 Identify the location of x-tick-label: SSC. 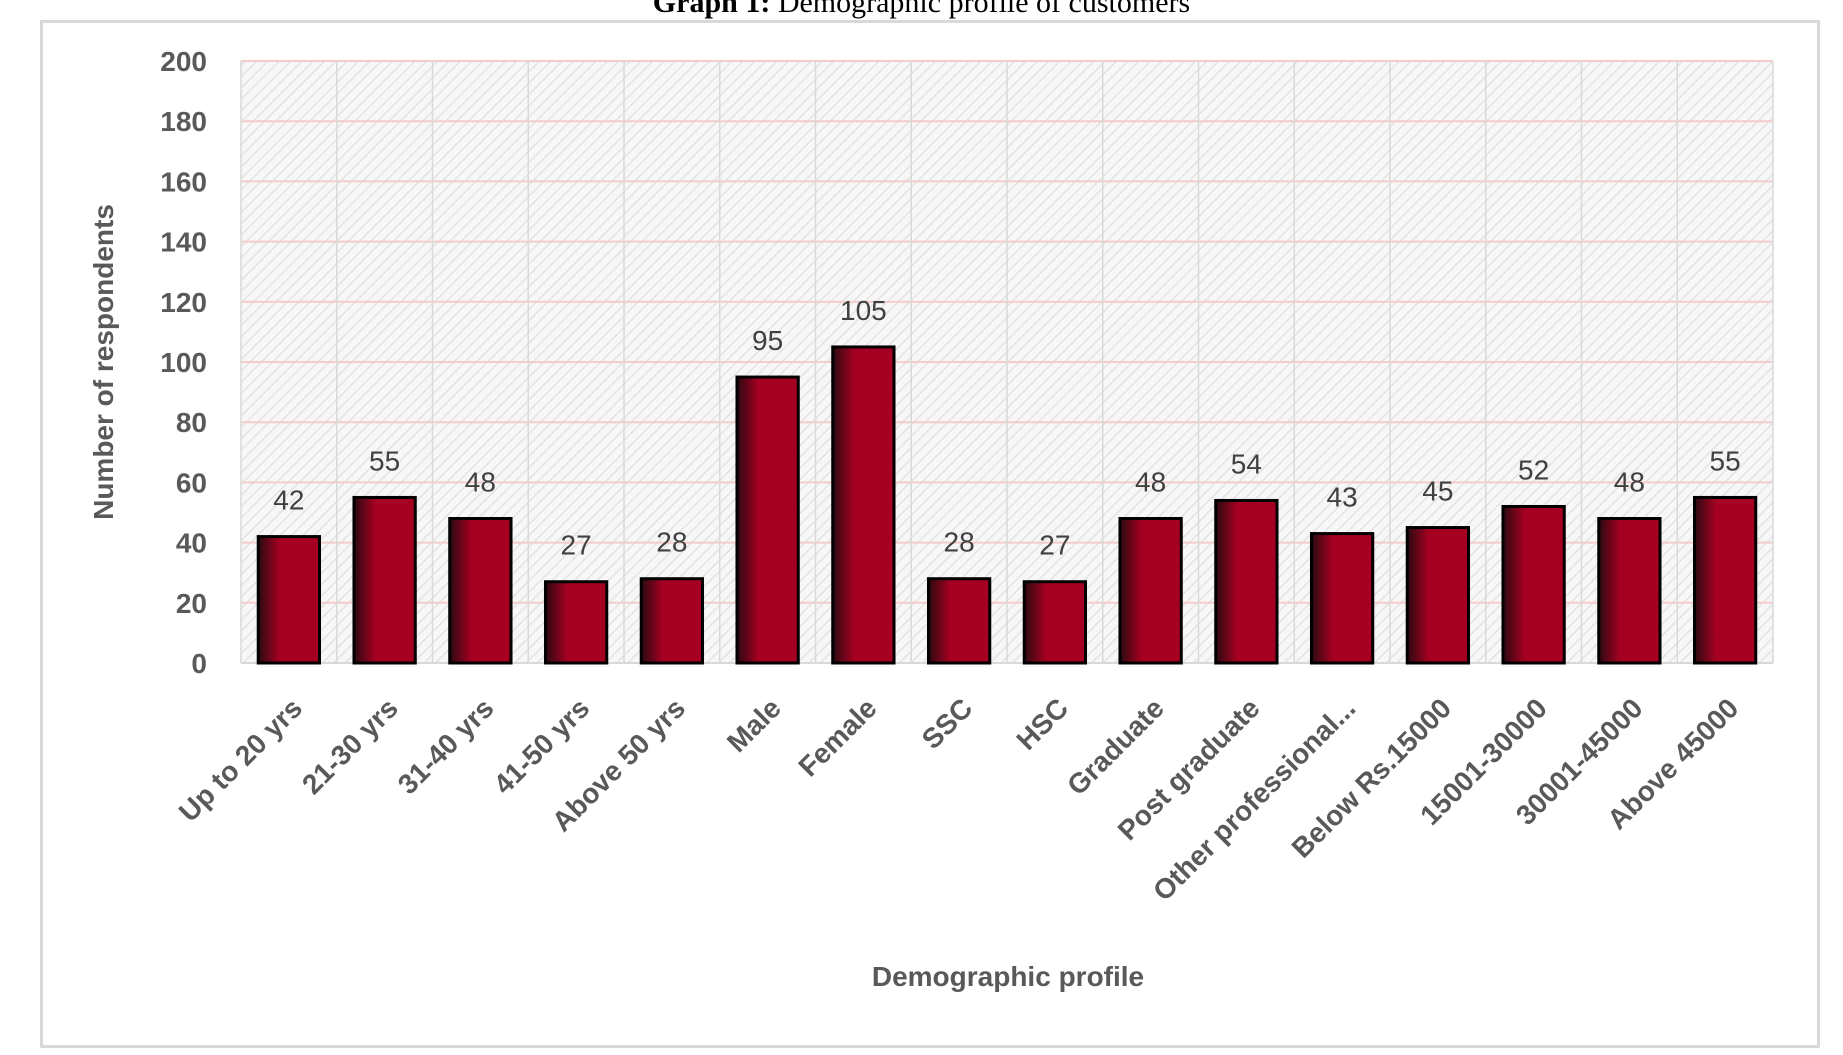
(947, 723).